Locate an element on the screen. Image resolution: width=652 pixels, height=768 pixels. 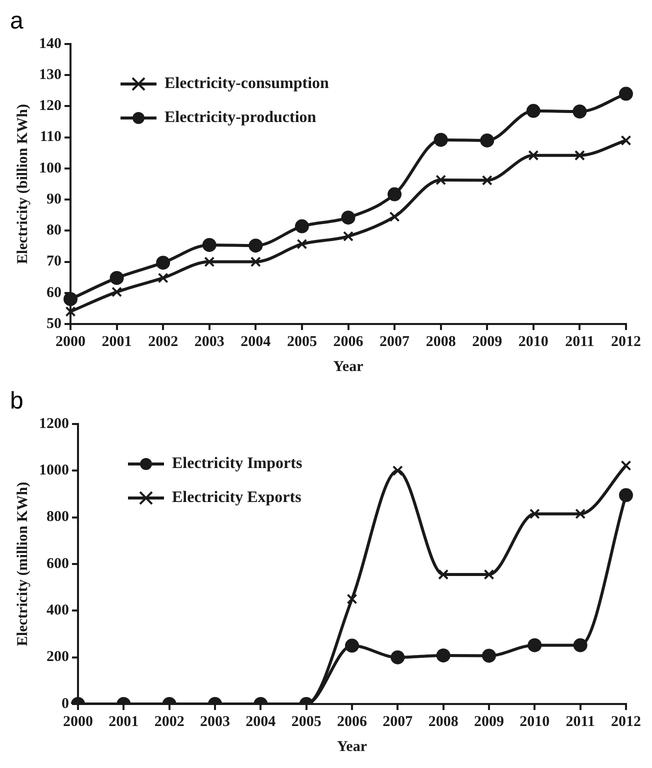
legend-label: Electricity Imports is located at coordinates (237, 463).